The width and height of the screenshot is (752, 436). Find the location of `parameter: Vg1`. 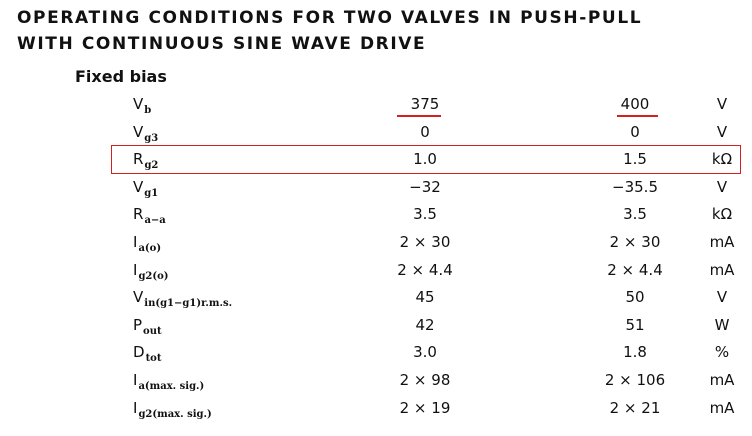

parameter: Vg1 is located at coordinates (145, 188).